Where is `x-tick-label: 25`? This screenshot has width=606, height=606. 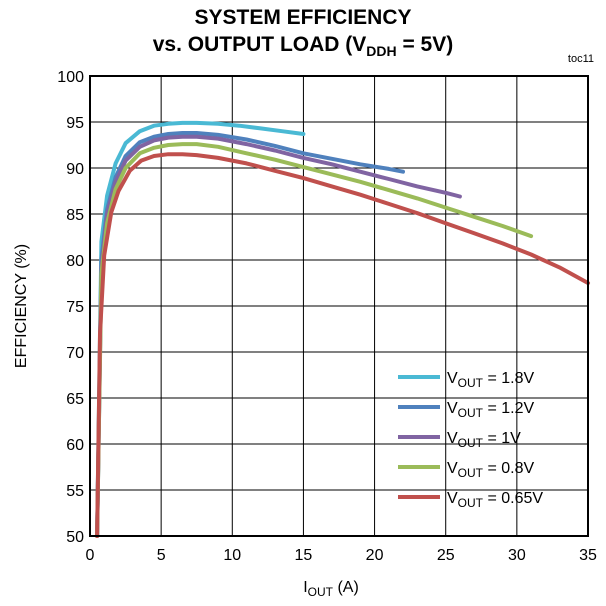 x-tick-label: 25 is located at coordinates (446, 555).